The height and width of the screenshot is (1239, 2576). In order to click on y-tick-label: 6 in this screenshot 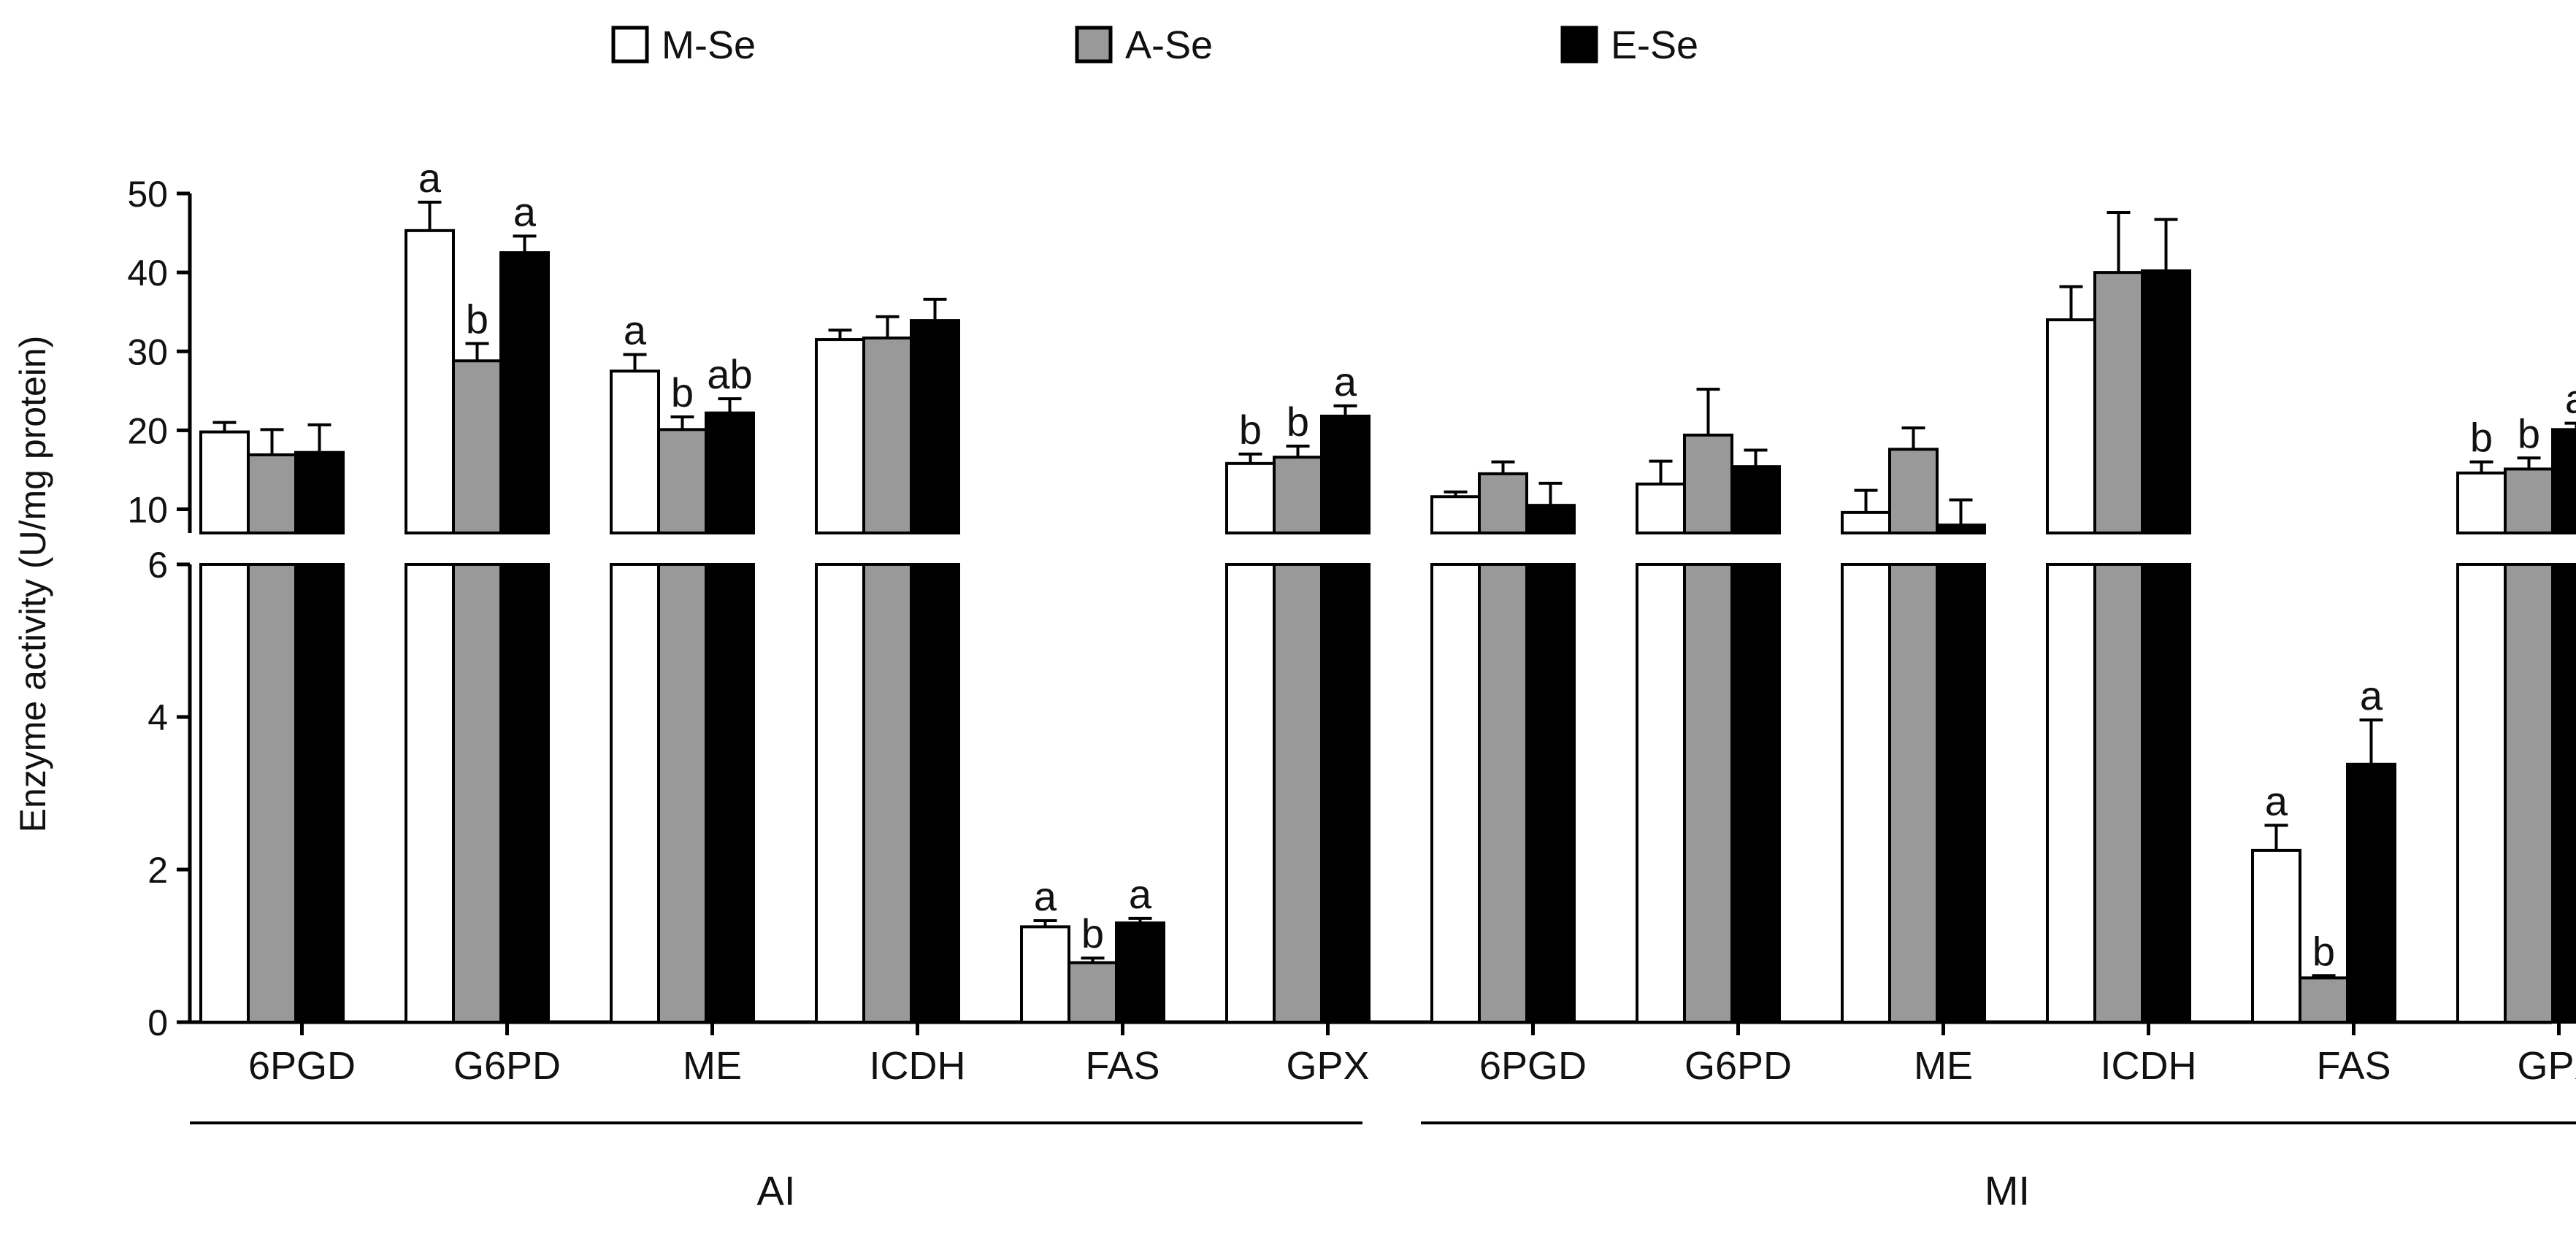, I will do `click(157, 565)`.